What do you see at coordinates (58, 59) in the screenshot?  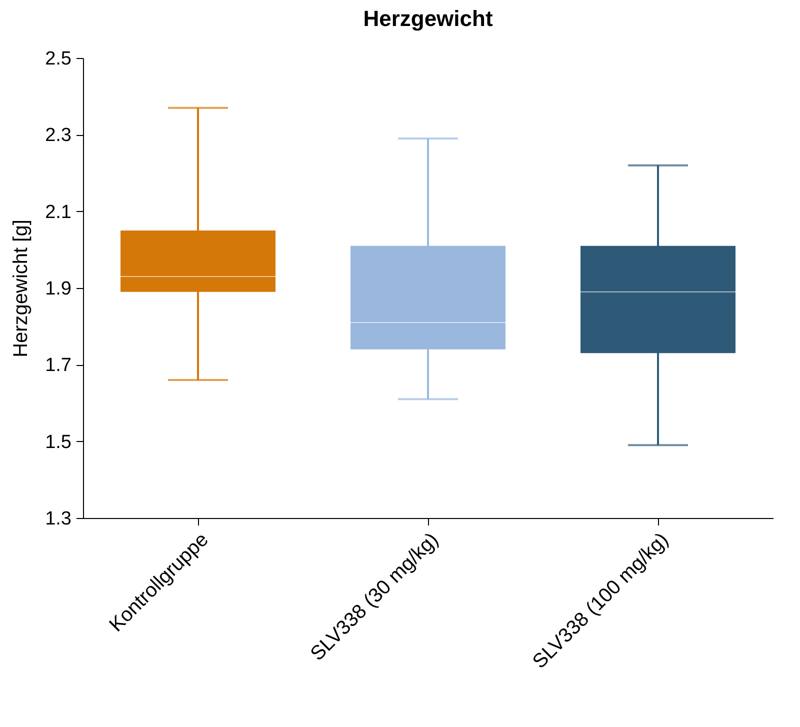 I see `y-tick-label: 2.5` at bounding box center [58, 59].